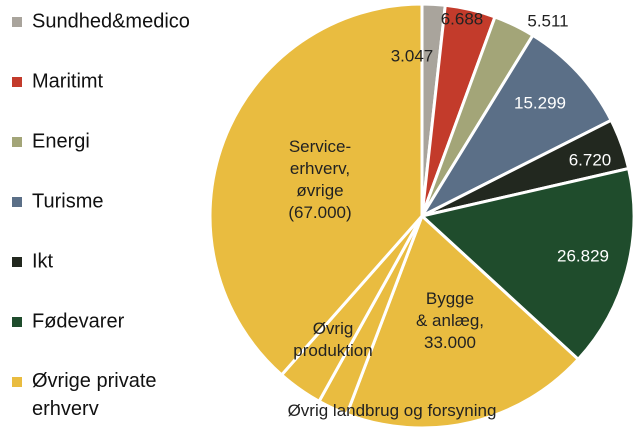 This screenshot has height=432, width=643. Describe the element at coordinates (450, 320) in the screenshot. I see `slice-label: Bygge & anlæg, 33.000` at that location.